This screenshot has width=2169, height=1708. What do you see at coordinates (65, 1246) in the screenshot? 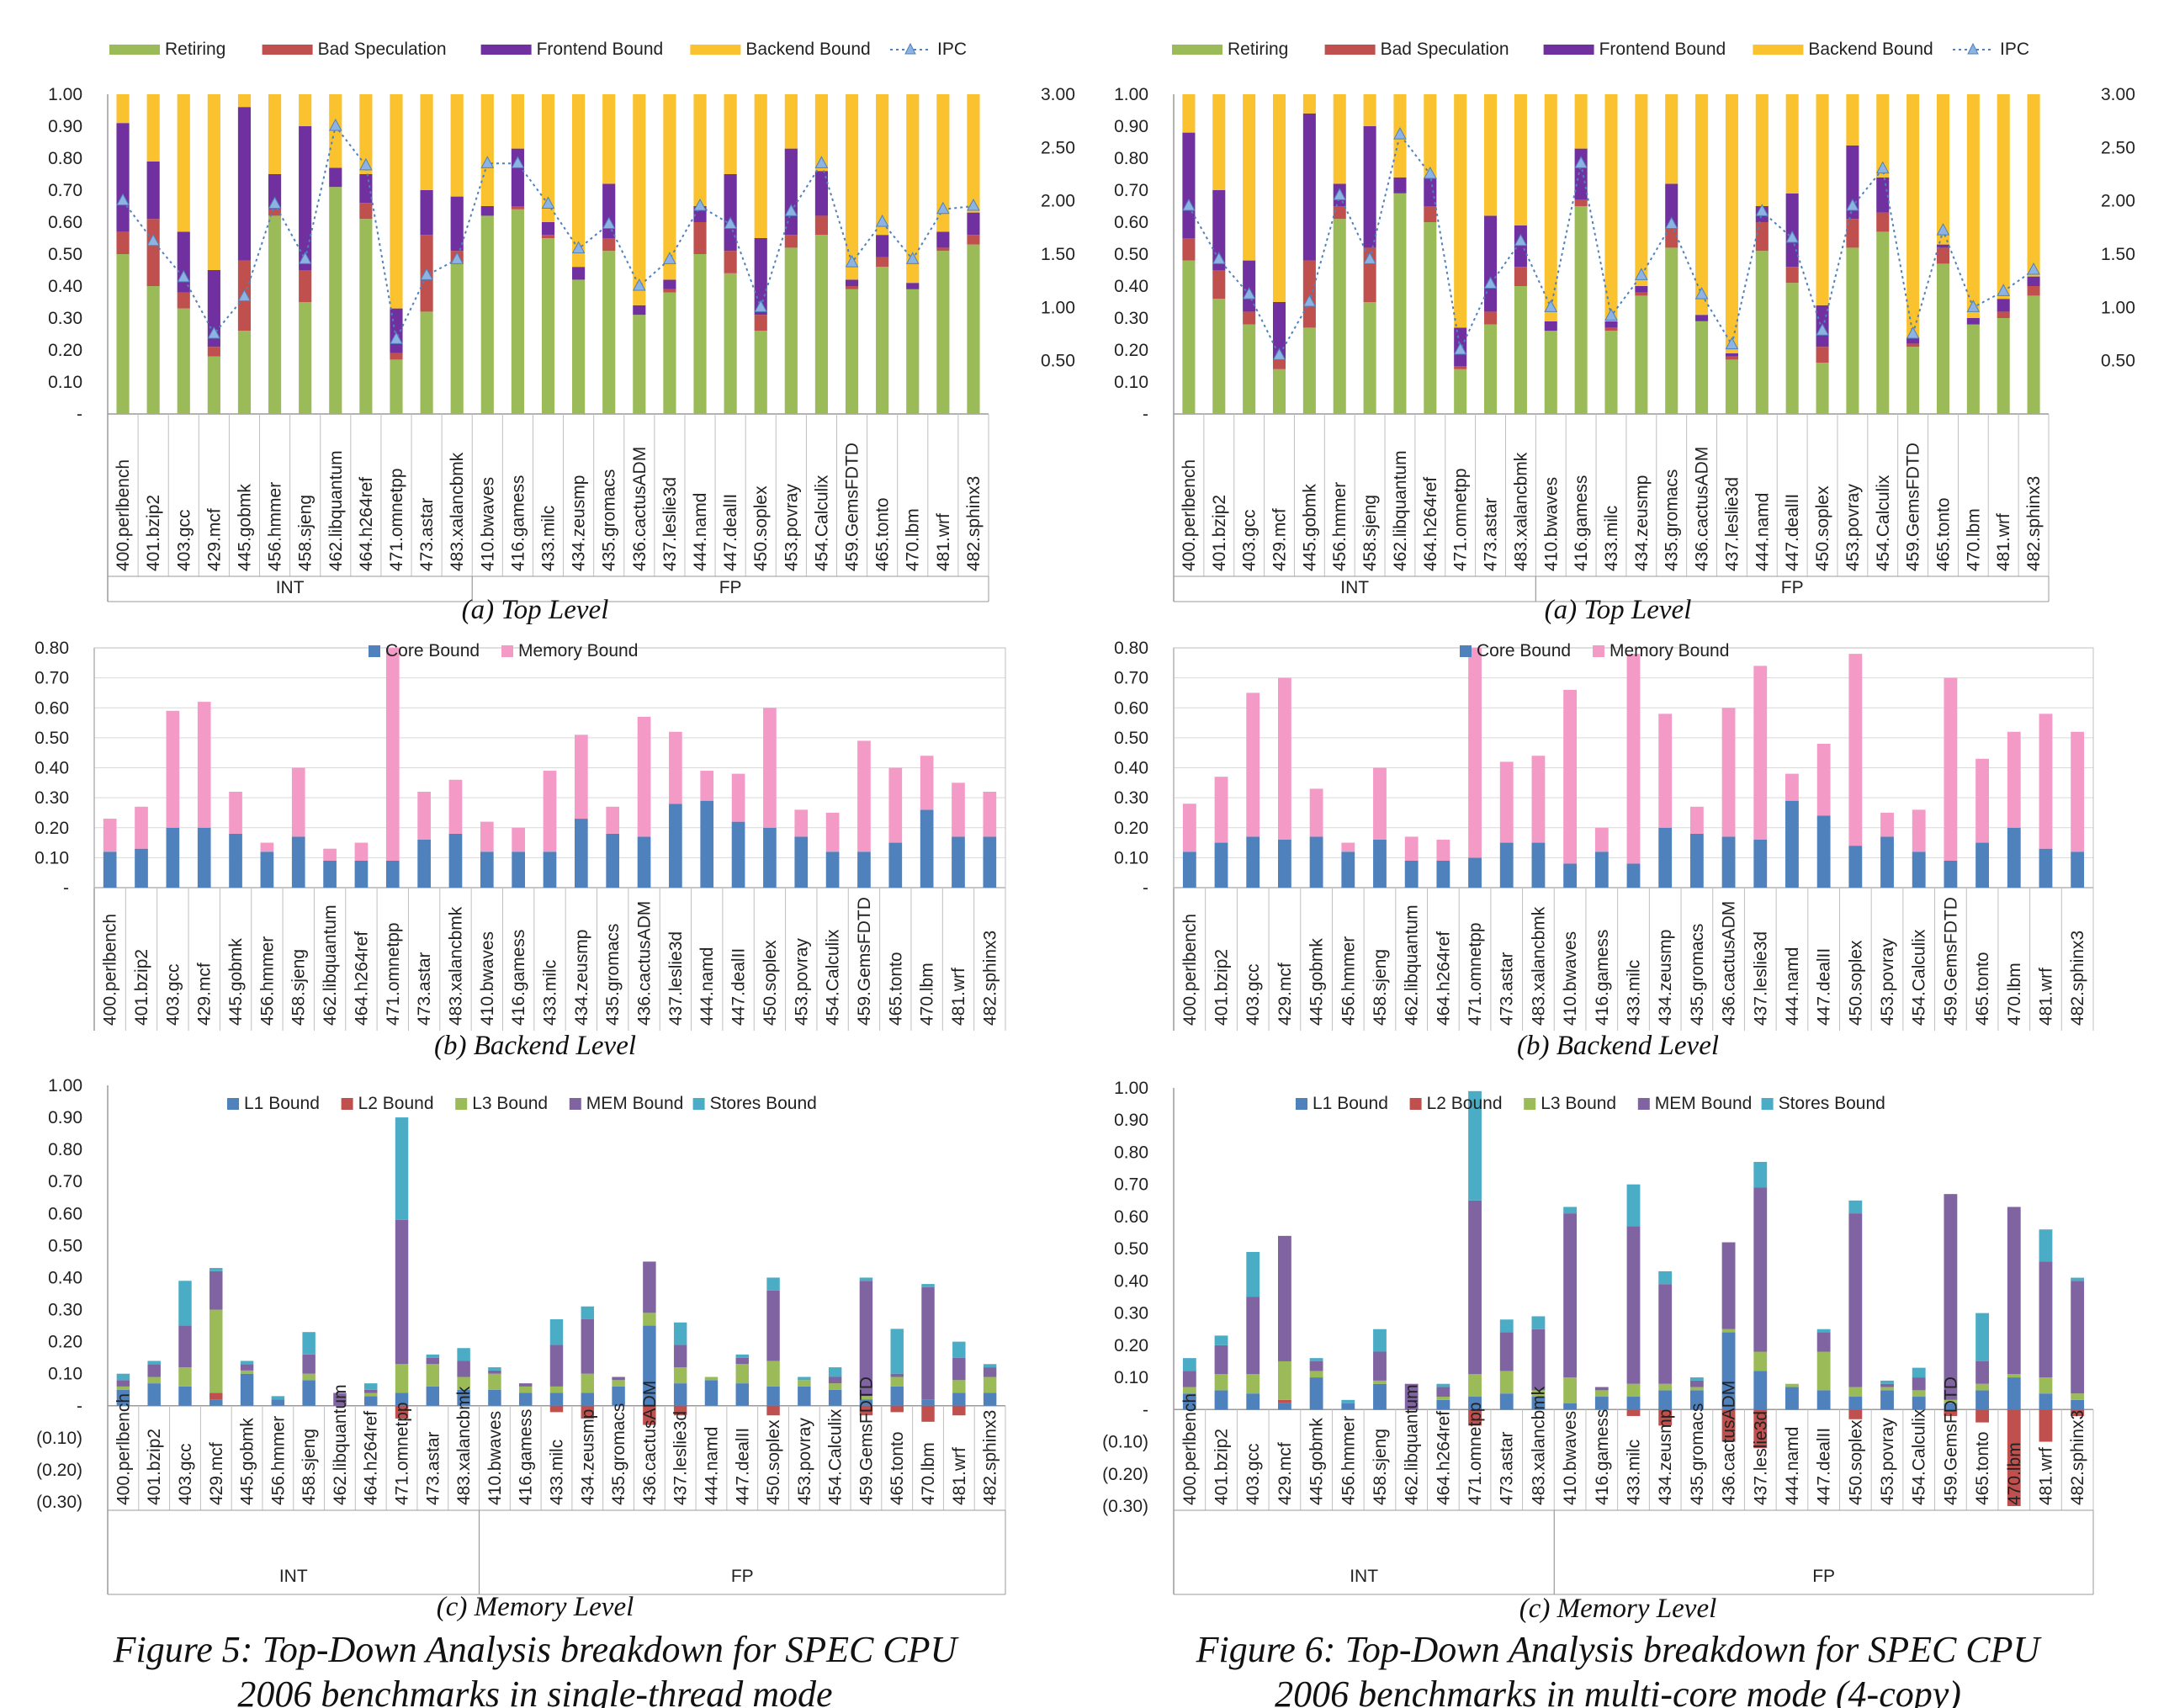
I see `y-tick-label: 0.50` at bounding box center [65, 1246].